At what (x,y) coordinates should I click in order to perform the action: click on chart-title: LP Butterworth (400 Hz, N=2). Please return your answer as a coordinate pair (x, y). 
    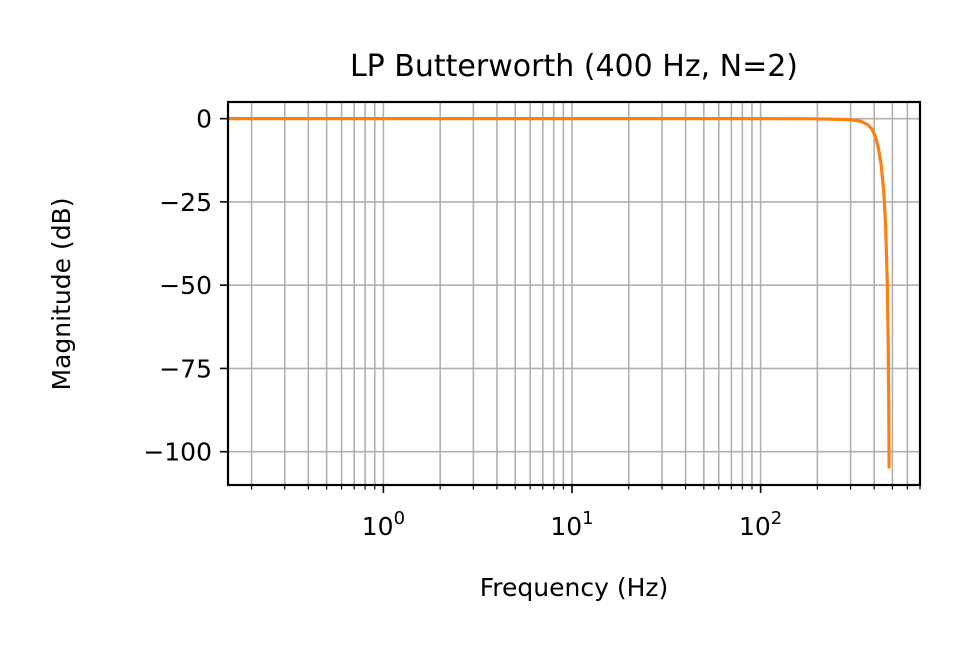
    Looking at the image, I should click on (574, 66).